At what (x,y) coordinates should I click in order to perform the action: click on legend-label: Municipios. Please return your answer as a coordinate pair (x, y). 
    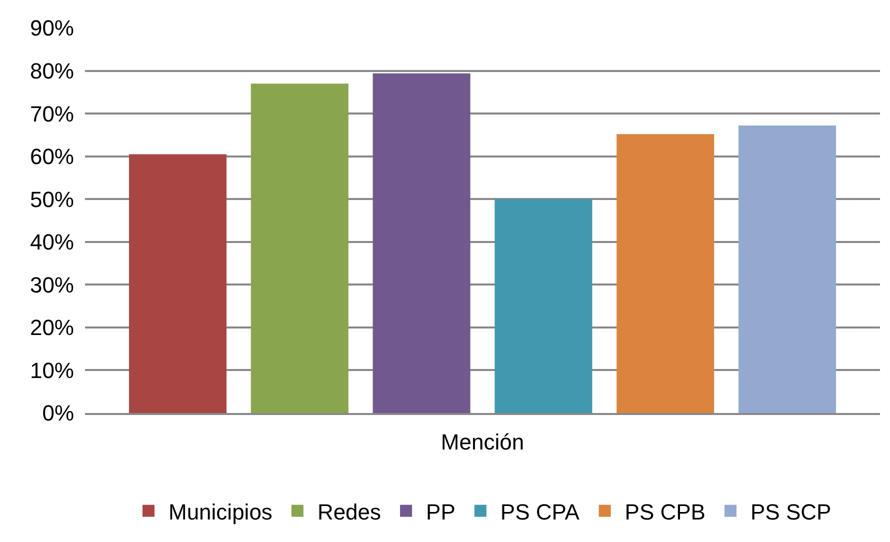
    Looking at the image, I should click on (220, 511).